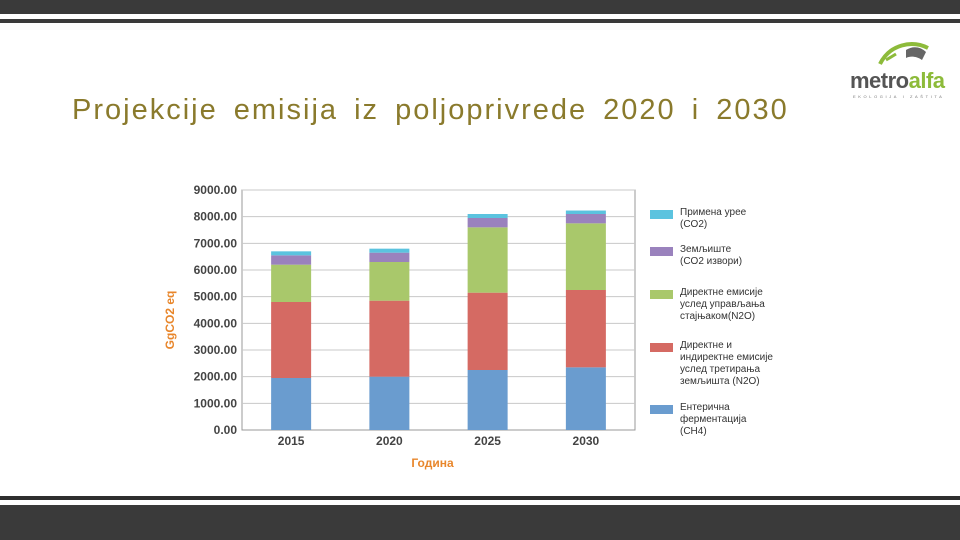 This screenshot has width=960, height=540. Describe the element at coordinates (216, 190) in the screenshot. I see `y-tick-label: 9000.00` at that location.